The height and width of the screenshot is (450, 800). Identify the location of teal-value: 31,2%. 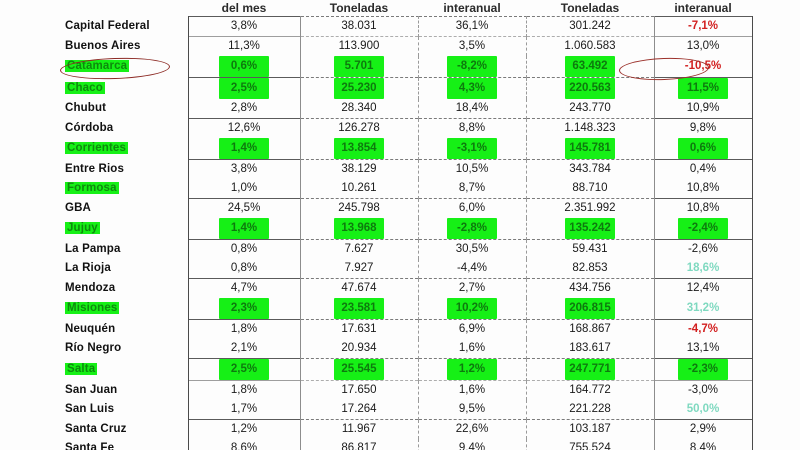
(703, 308).